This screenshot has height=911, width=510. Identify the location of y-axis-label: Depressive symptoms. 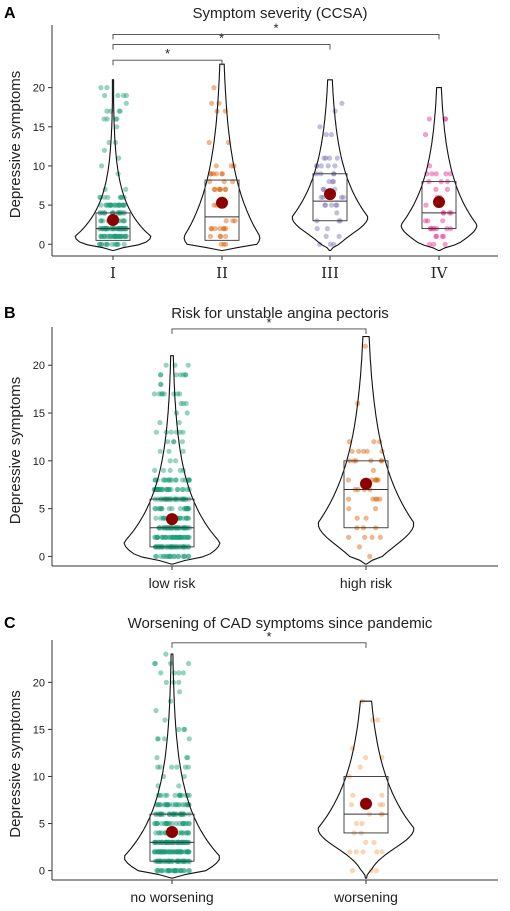
(15, 145).